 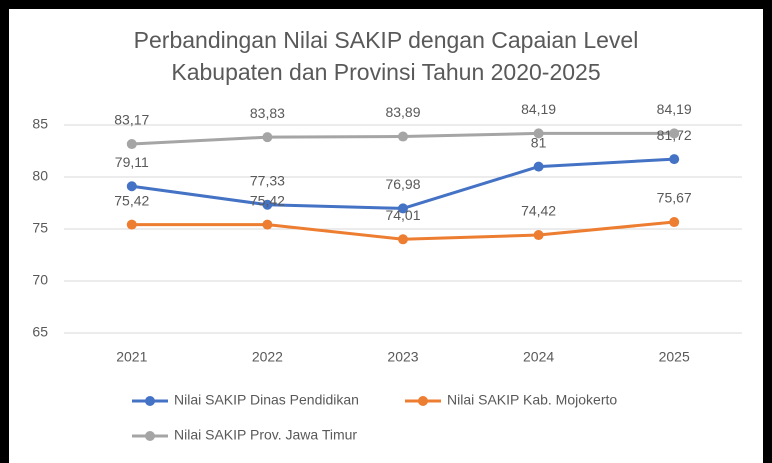 What do you see at coordinates (40, 332) in the screenshot?
I see `y-tick-label: 65` at bounding box center [40, 332].